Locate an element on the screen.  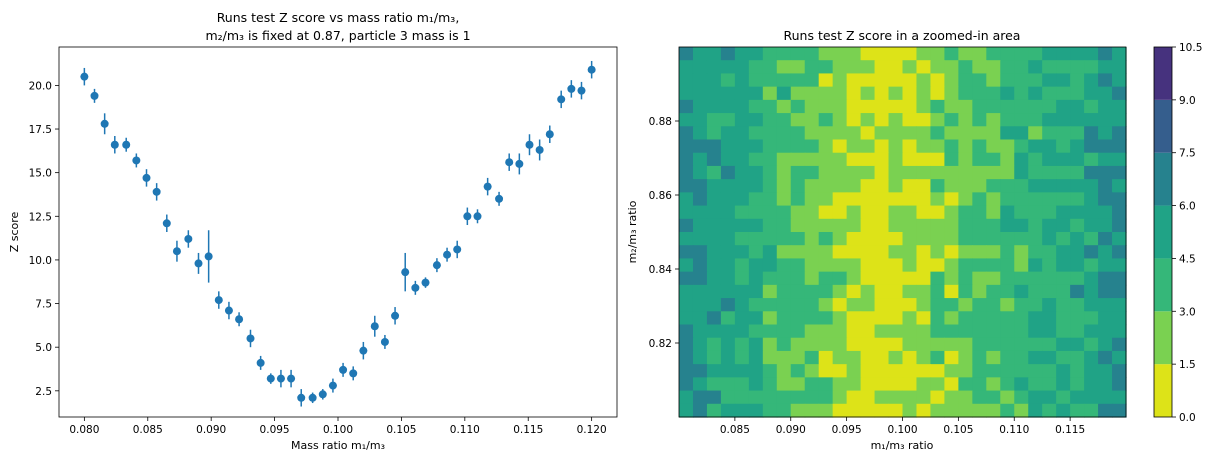
x-tick-label: 0.090 is located at coordinates (211, 430).